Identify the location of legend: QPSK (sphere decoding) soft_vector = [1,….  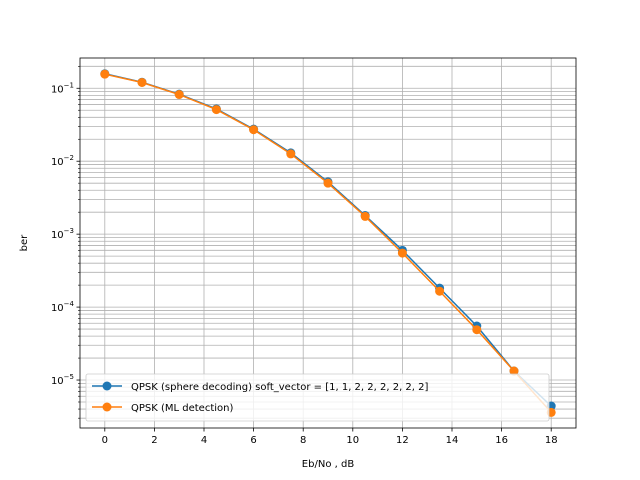
(317, 397).